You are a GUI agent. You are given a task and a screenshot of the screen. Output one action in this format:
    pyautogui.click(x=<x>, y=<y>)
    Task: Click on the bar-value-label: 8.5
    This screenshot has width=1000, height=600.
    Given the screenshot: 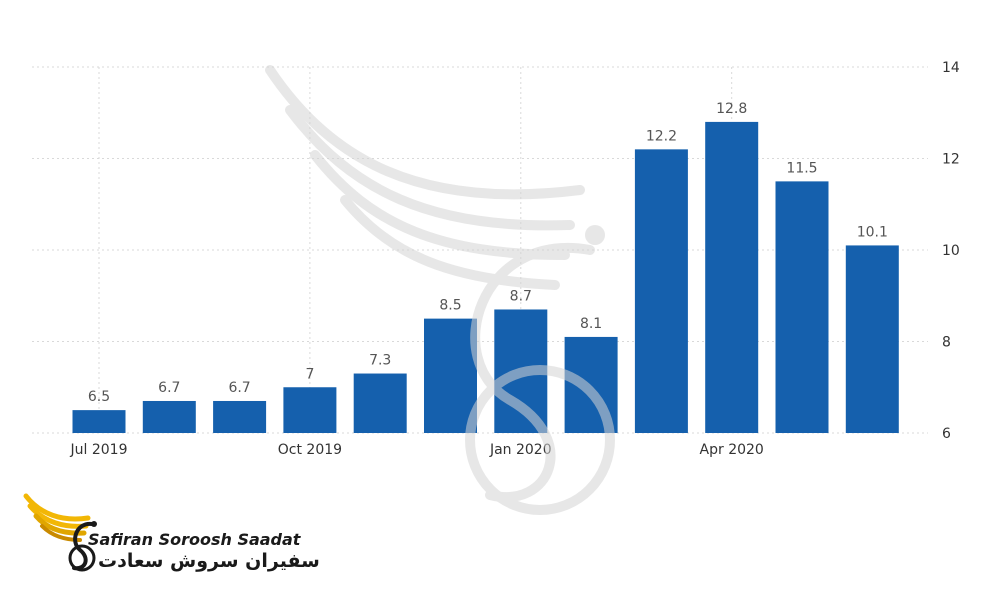 What is the action you would take?
    pyautogui.click(x=450, y=306)
    